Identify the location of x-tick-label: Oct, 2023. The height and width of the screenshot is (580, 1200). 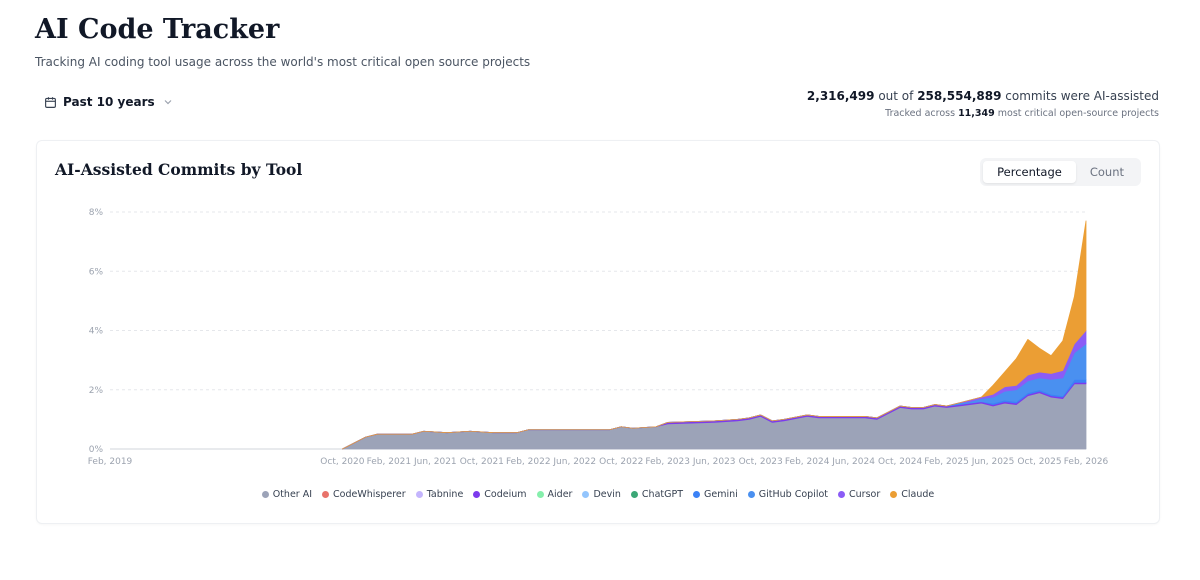
(761, 462).